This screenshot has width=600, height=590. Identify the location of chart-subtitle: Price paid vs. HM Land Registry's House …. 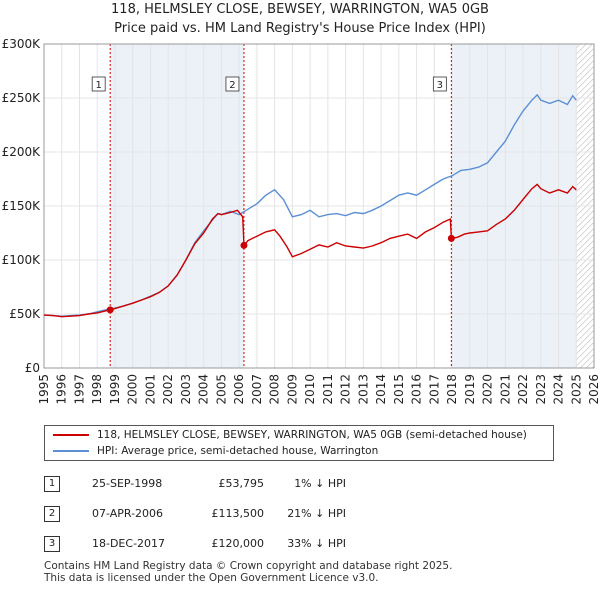
(300, 28).